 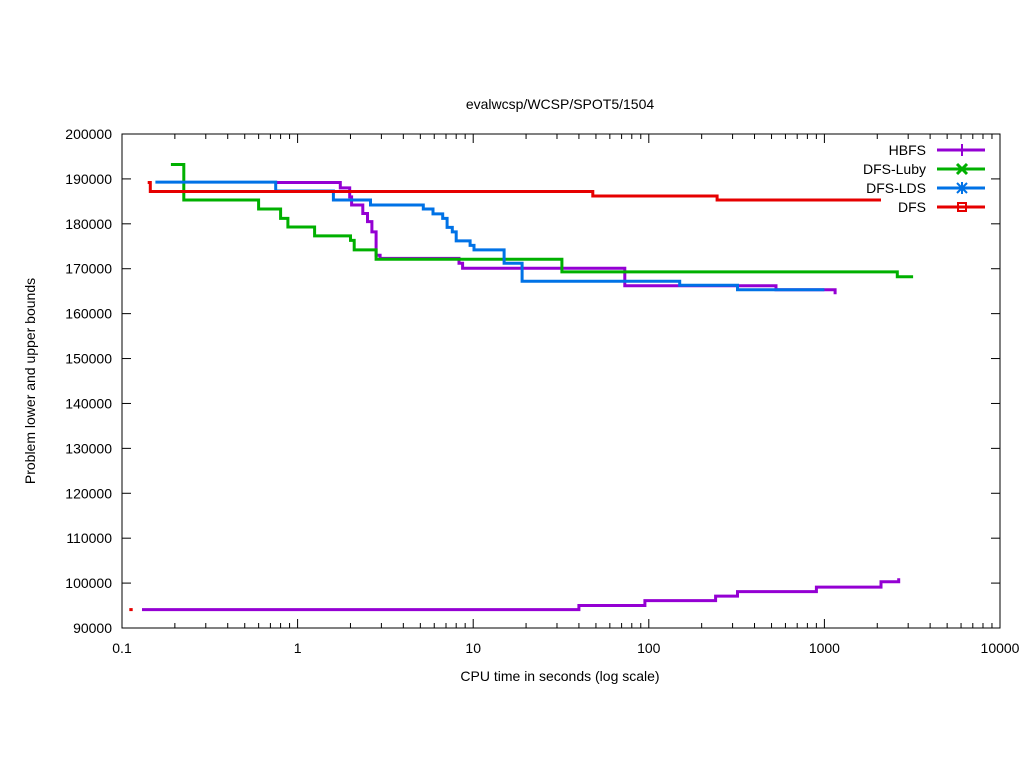 What do you see at coordinates (30, 381) in the screenshot?
I see `y-axis-label: Problem lower and upper bounds` at bounding box center [30, 381].